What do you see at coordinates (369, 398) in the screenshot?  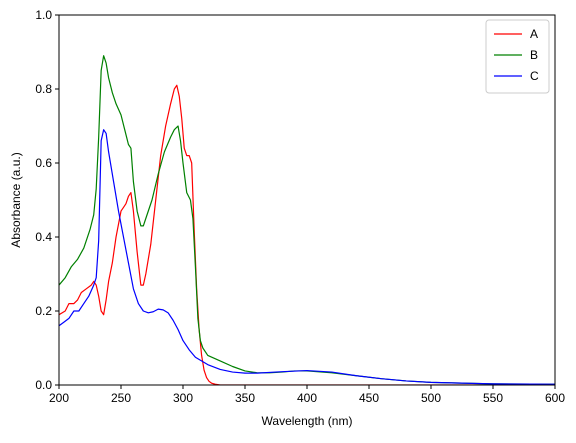 I see `x-tick-label: 450` at bounding box center [369, 398].